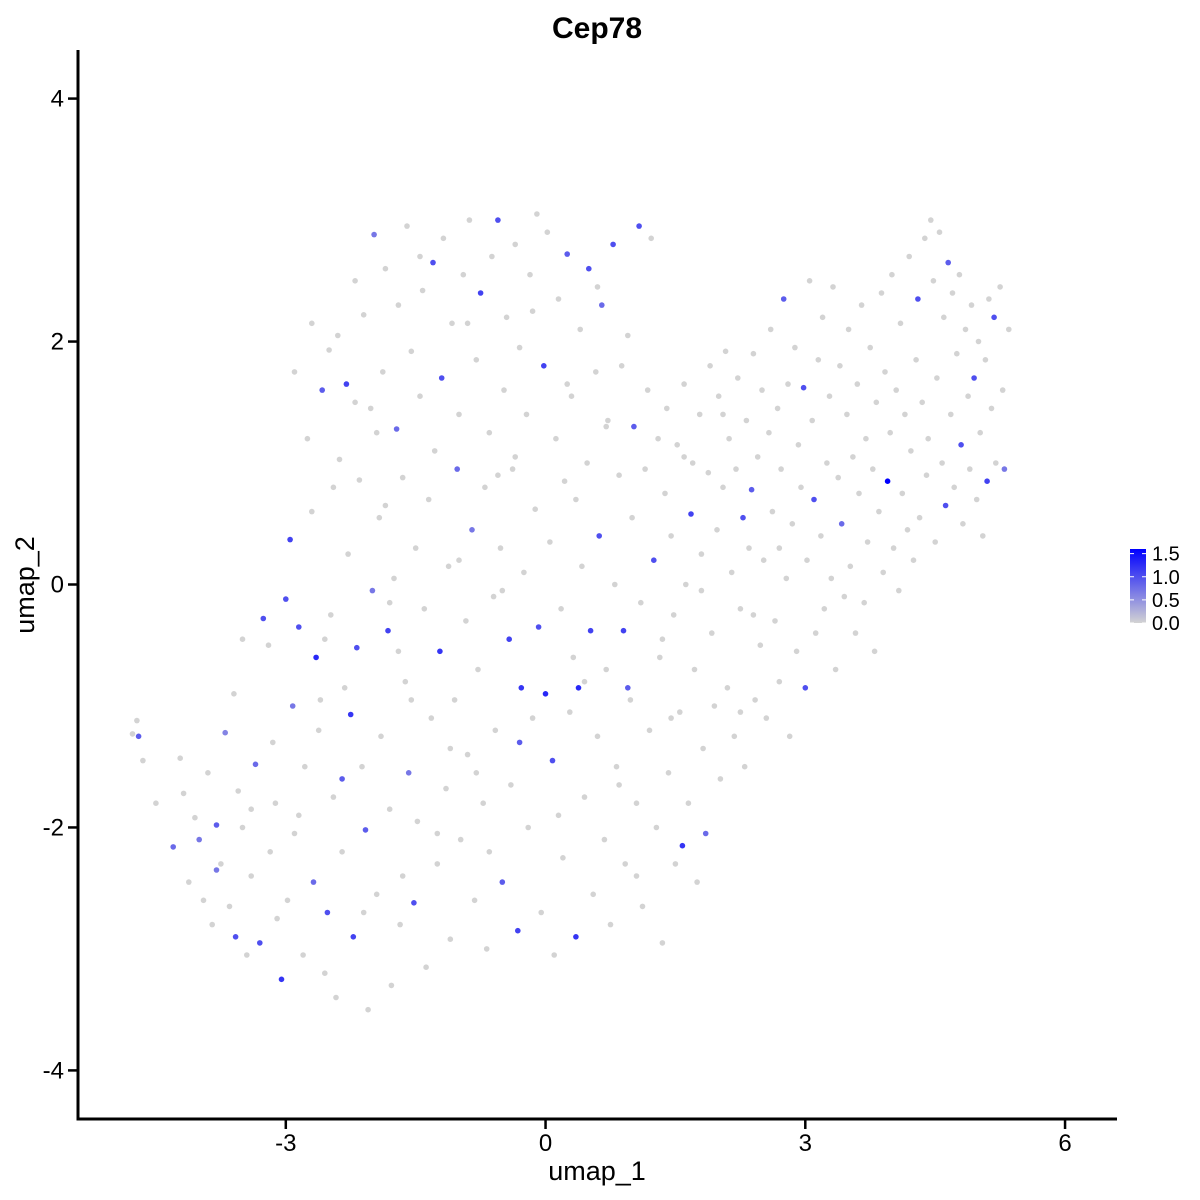  What do you see at coordinates (673, 1138) in the screenshot?
I see `x-axis-ticks: -3 0 3 6` at bounding box center [673, 1138].